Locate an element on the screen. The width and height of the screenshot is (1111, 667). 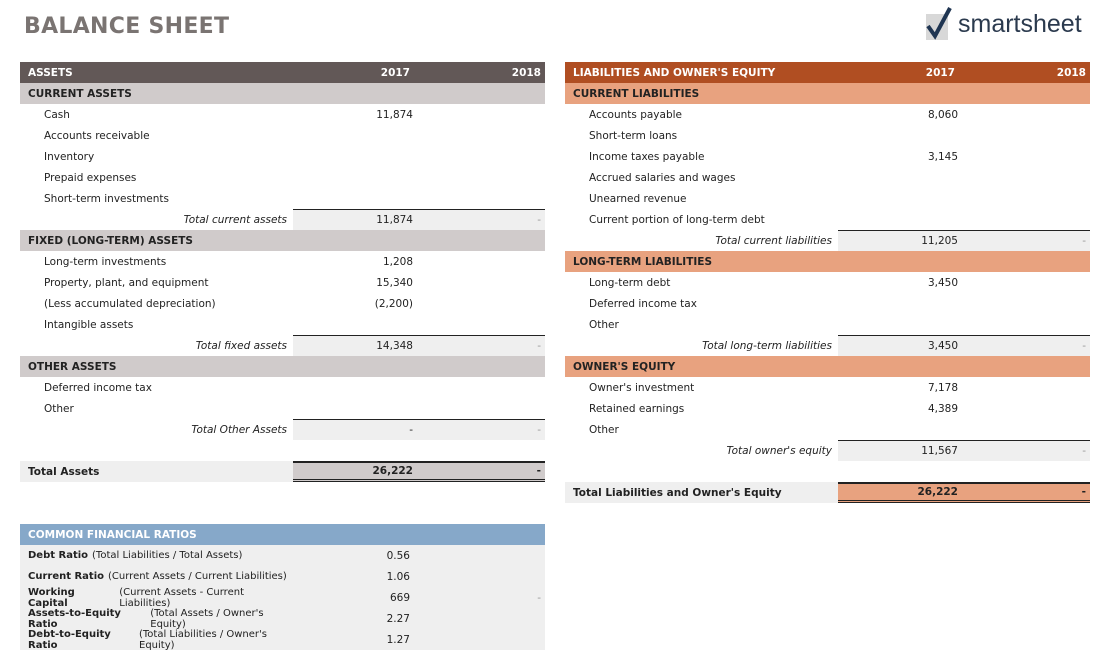
value-2017: 7,178 is located at coordinates (942, 387).